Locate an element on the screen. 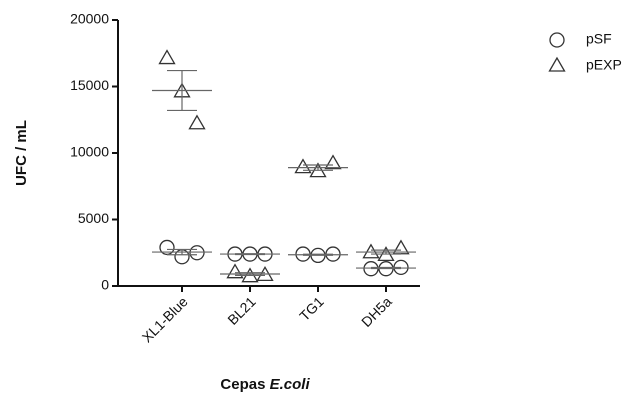 This screenshot has height=402, width=643. x-tick-label: DH5a is located at coordinates (376, 311).